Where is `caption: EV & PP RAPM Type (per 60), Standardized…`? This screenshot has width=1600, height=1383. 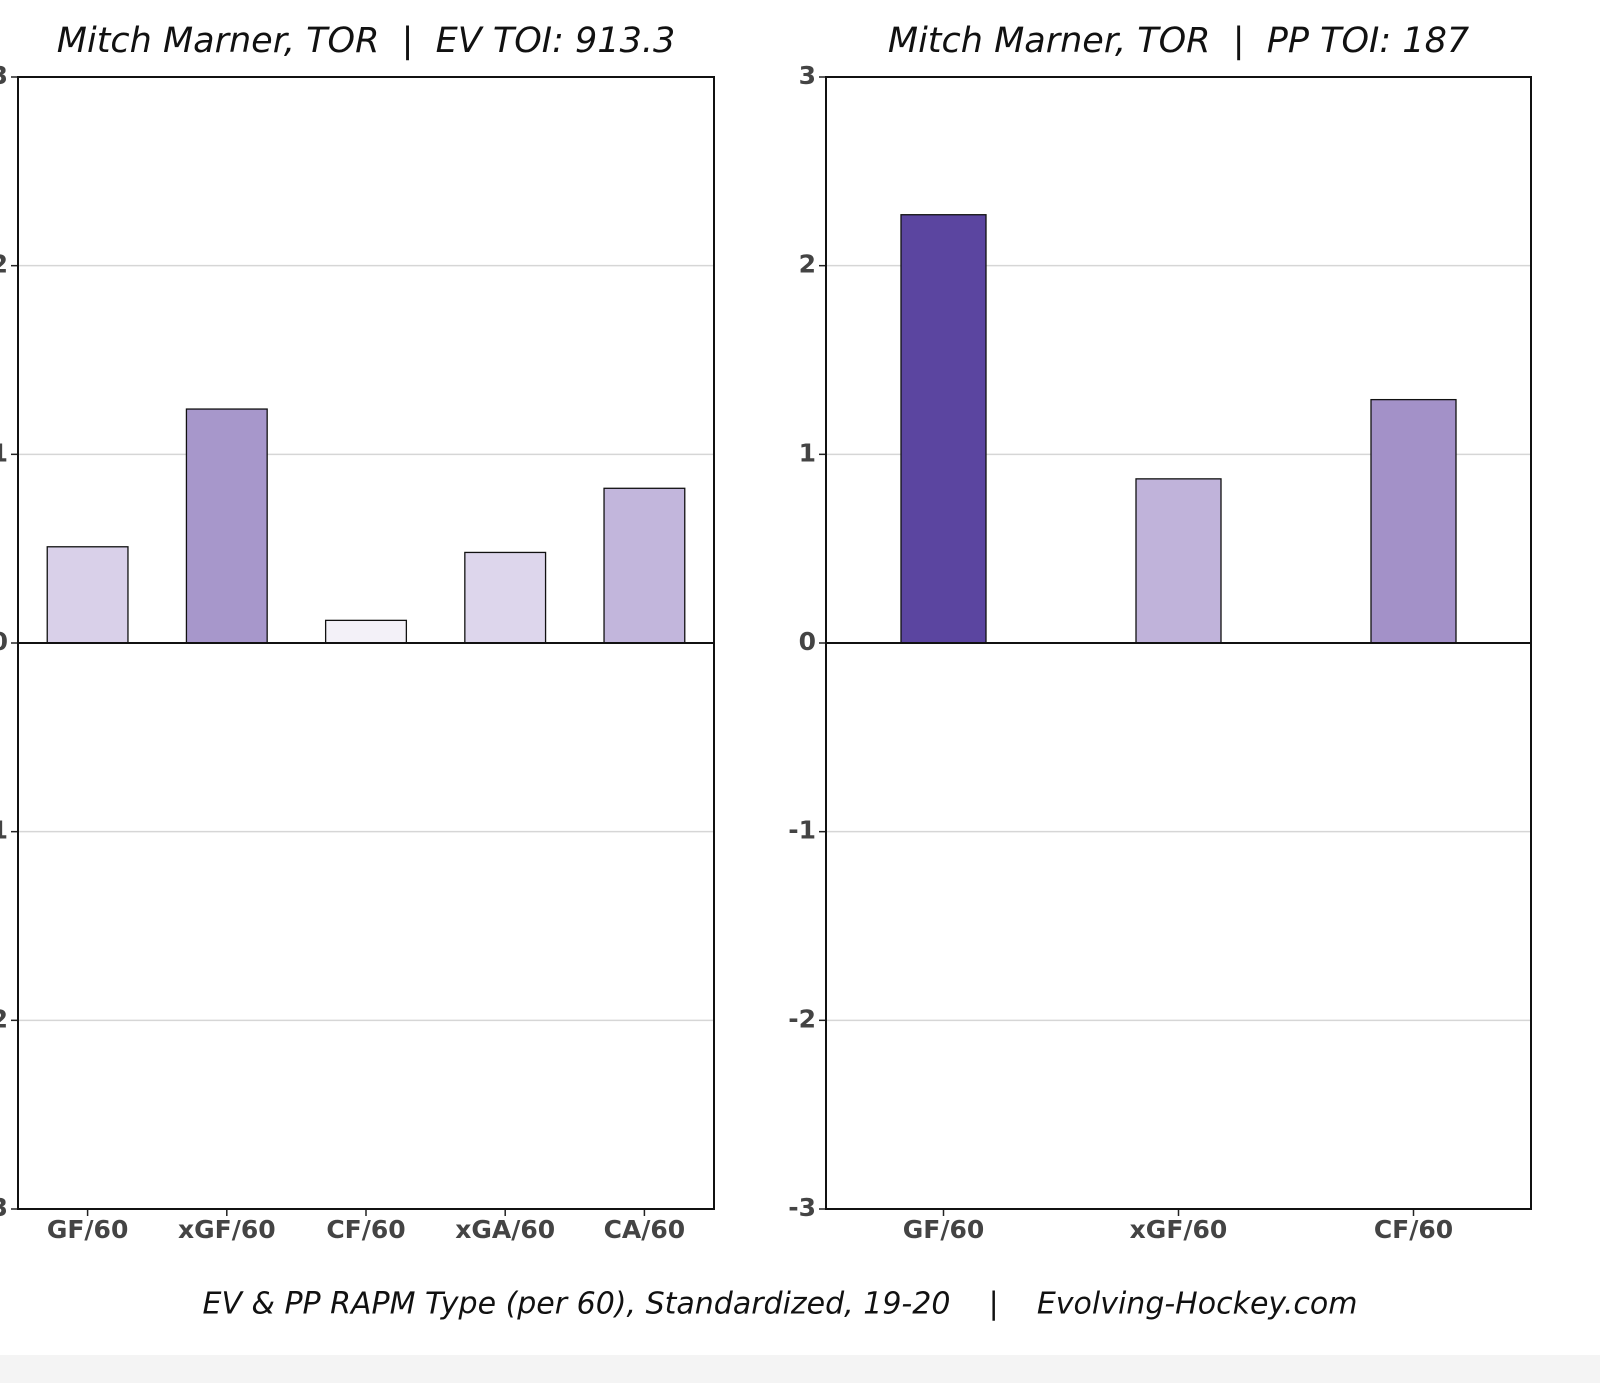 caption: EV & PP RAPM Type (per 60), Standardized… is located at coordinates (780, 1304).